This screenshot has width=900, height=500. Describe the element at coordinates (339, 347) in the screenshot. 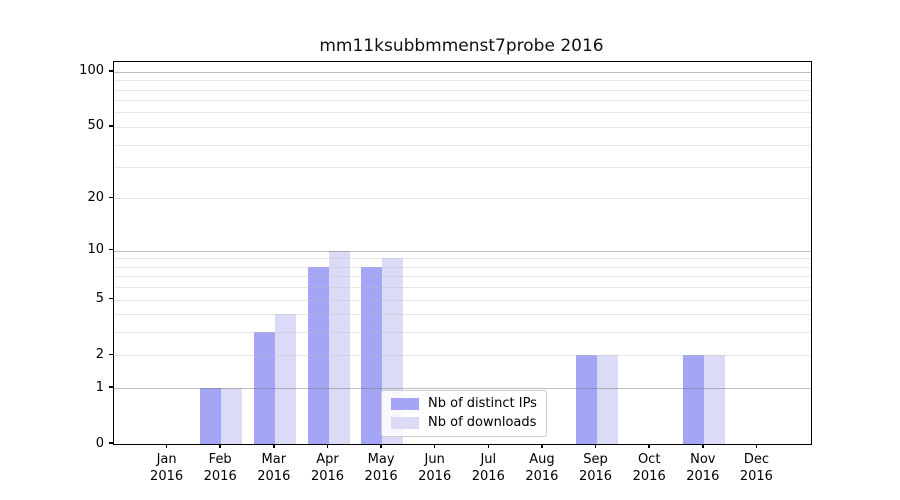

I see `bar-downloads-apr` at that location.